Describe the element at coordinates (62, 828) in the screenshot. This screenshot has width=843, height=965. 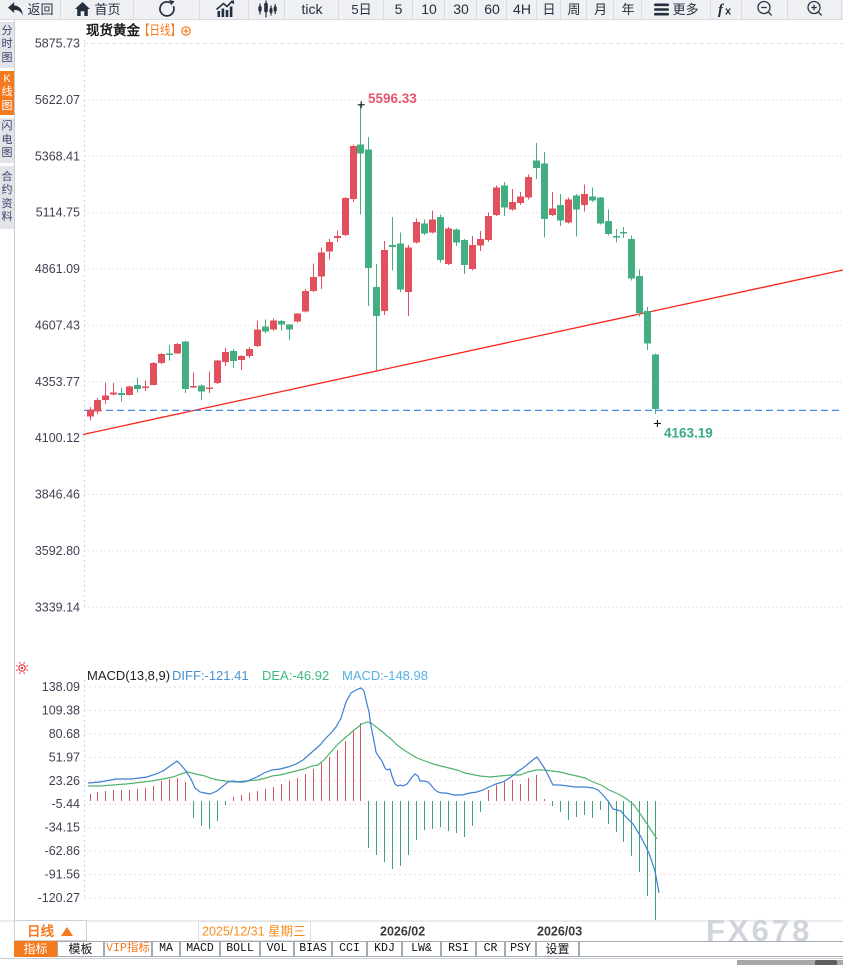
I see `svg-text: -34.15` at that location.